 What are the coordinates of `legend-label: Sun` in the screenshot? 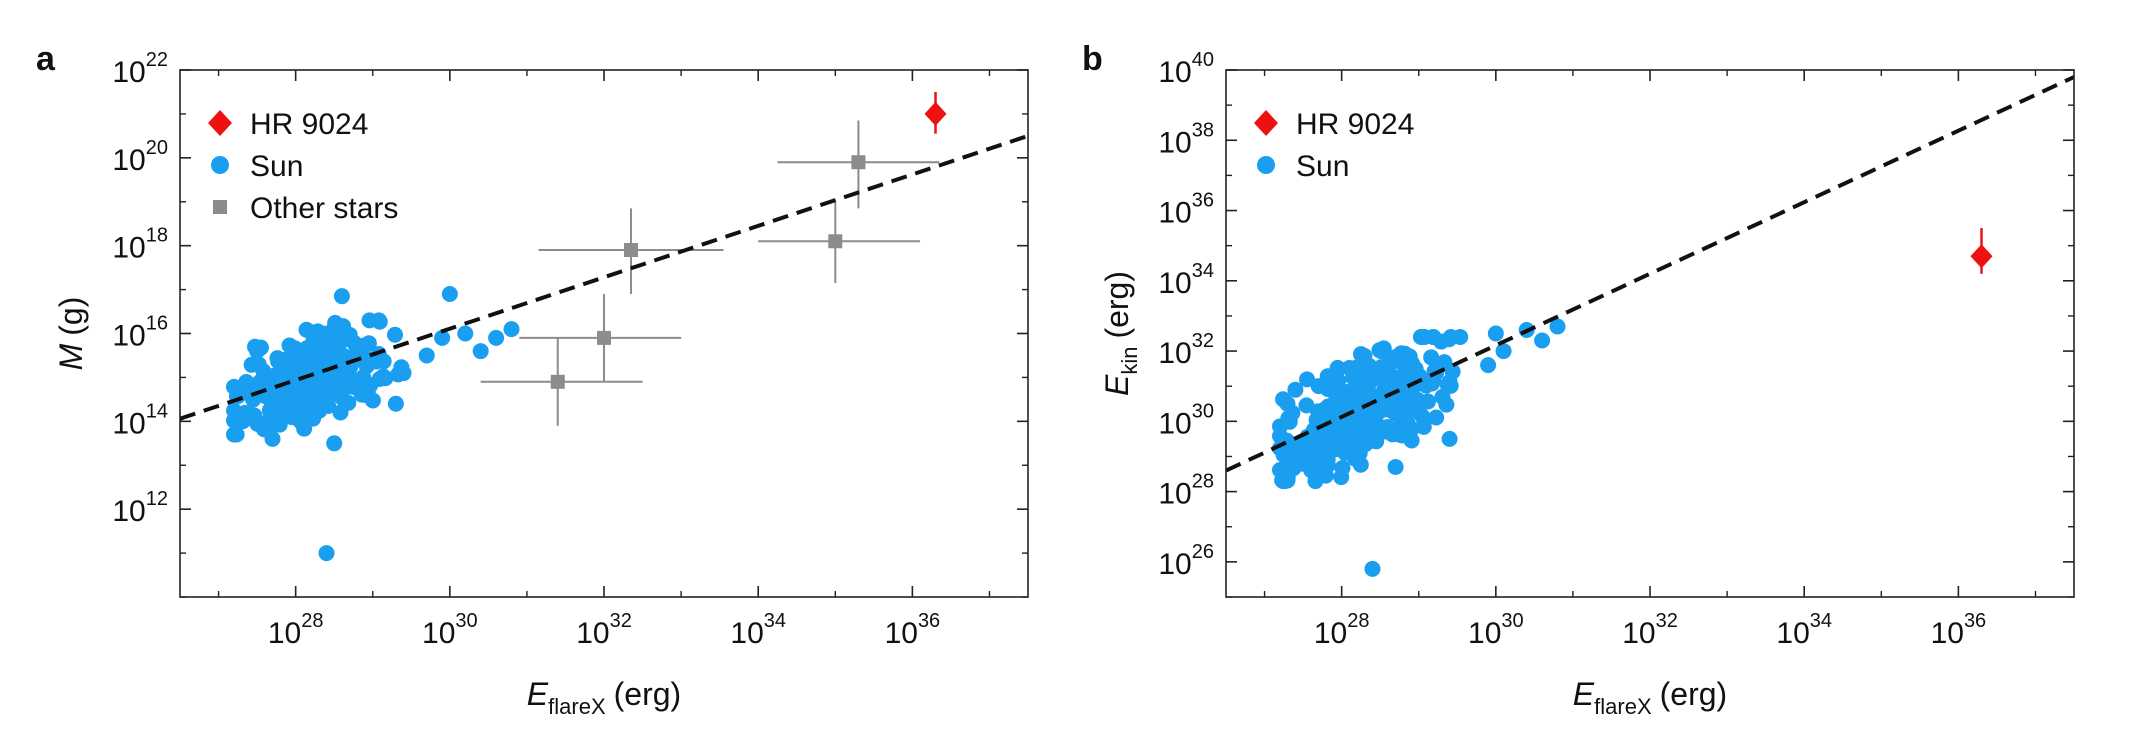 It's located at (276, 166).